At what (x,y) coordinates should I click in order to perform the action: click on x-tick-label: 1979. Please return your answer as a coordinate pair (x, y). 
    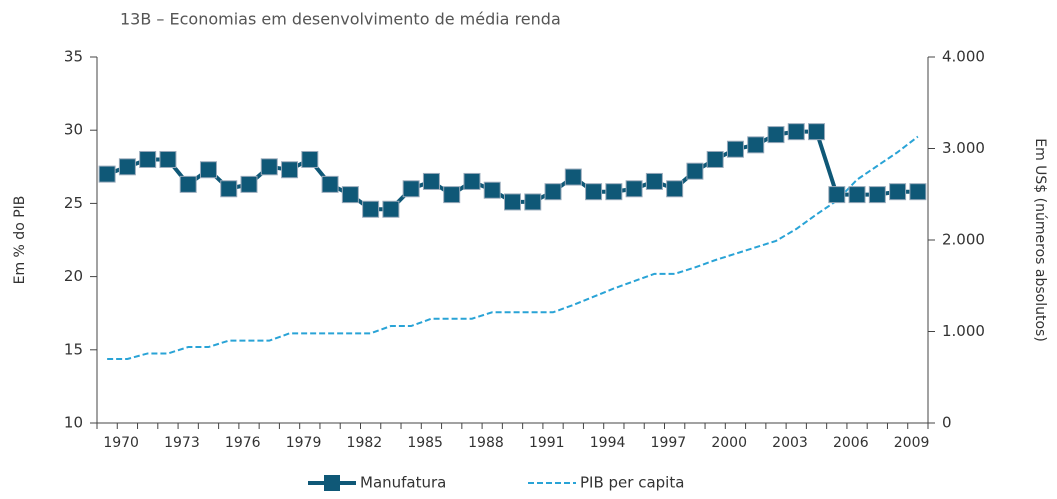
    Looking at the image, I should click on (304, 443).